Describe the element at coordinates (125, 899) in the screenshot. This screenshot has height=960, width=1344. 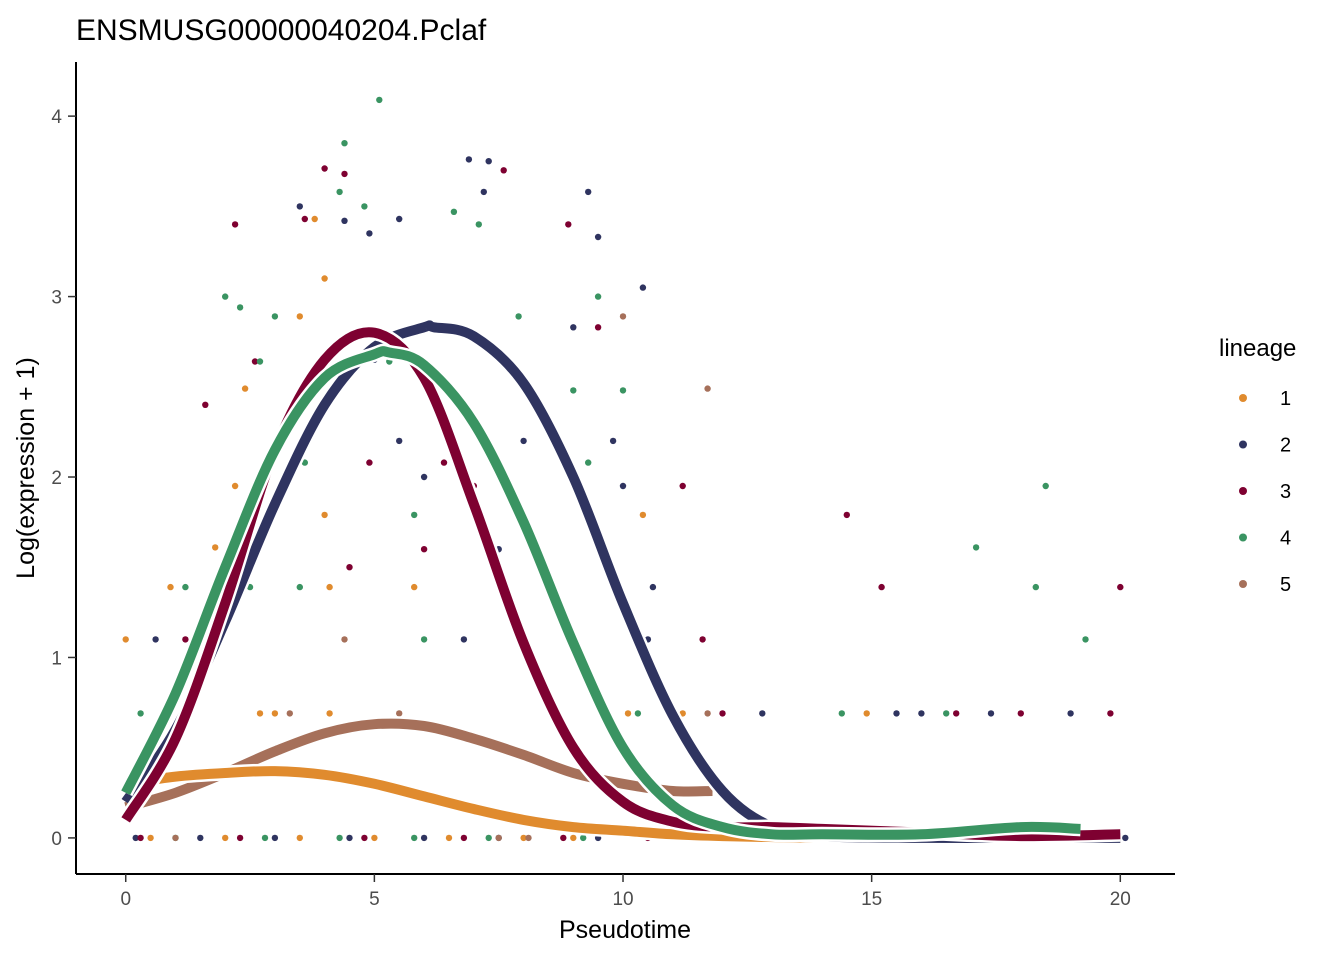
I see `x-tick-label: 0` at that location.